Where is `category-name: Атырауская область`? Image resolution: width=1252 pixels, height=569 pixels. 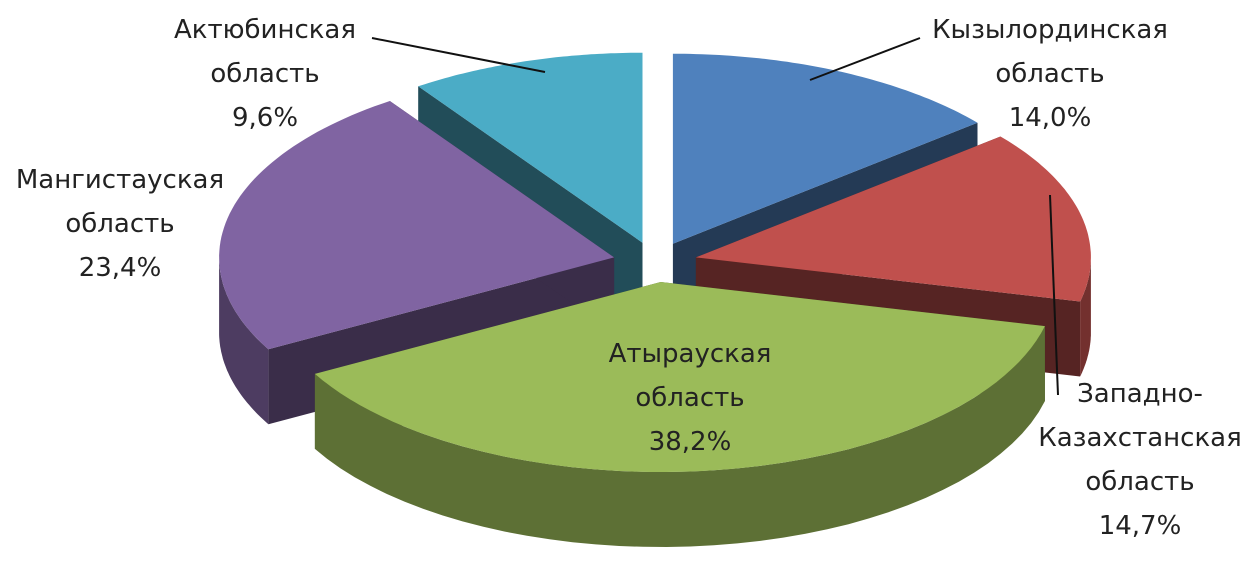 category-name: Атырауская область is located at coordinates (690, 376).